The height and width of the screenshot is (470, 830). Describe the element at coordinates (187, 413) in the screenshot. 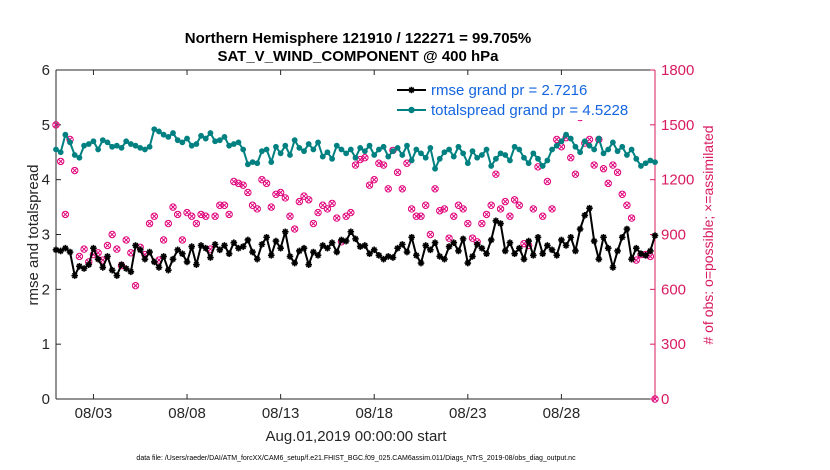

I see `x-tick-label: 08/08` at that location.